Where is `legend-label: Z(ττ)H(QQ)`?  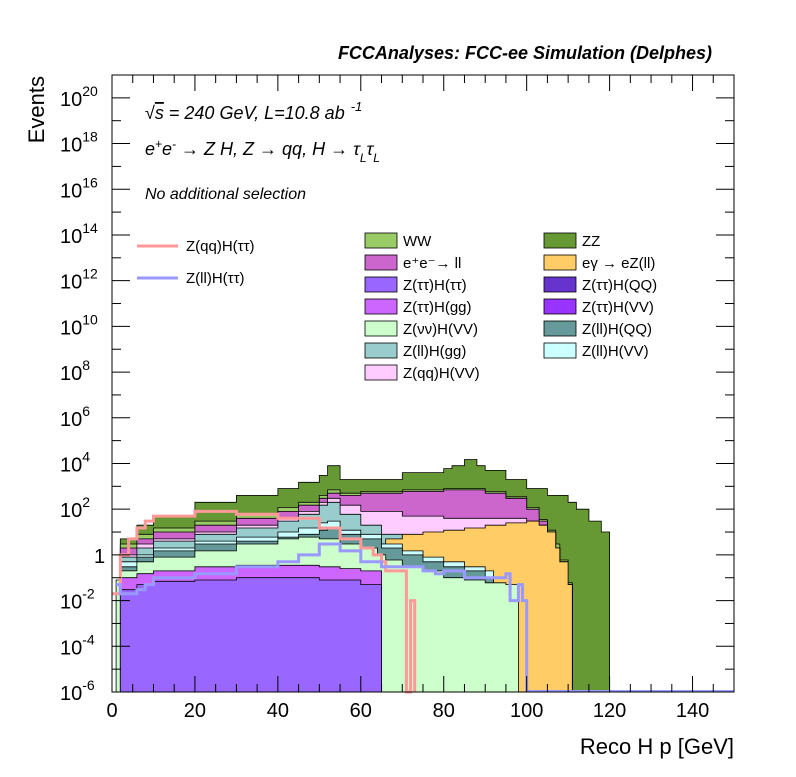 legend-label: Z(ττ)H(QQ) is located at coordinates (619, 285).